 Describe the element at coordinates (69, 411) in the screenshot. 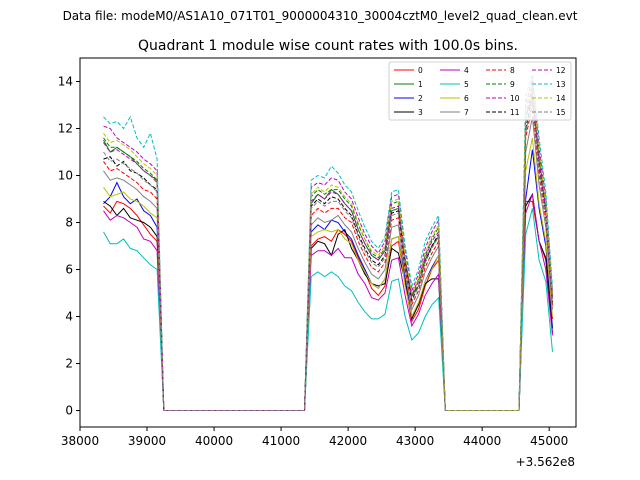

I see `y-tick-label: 0` at that location.